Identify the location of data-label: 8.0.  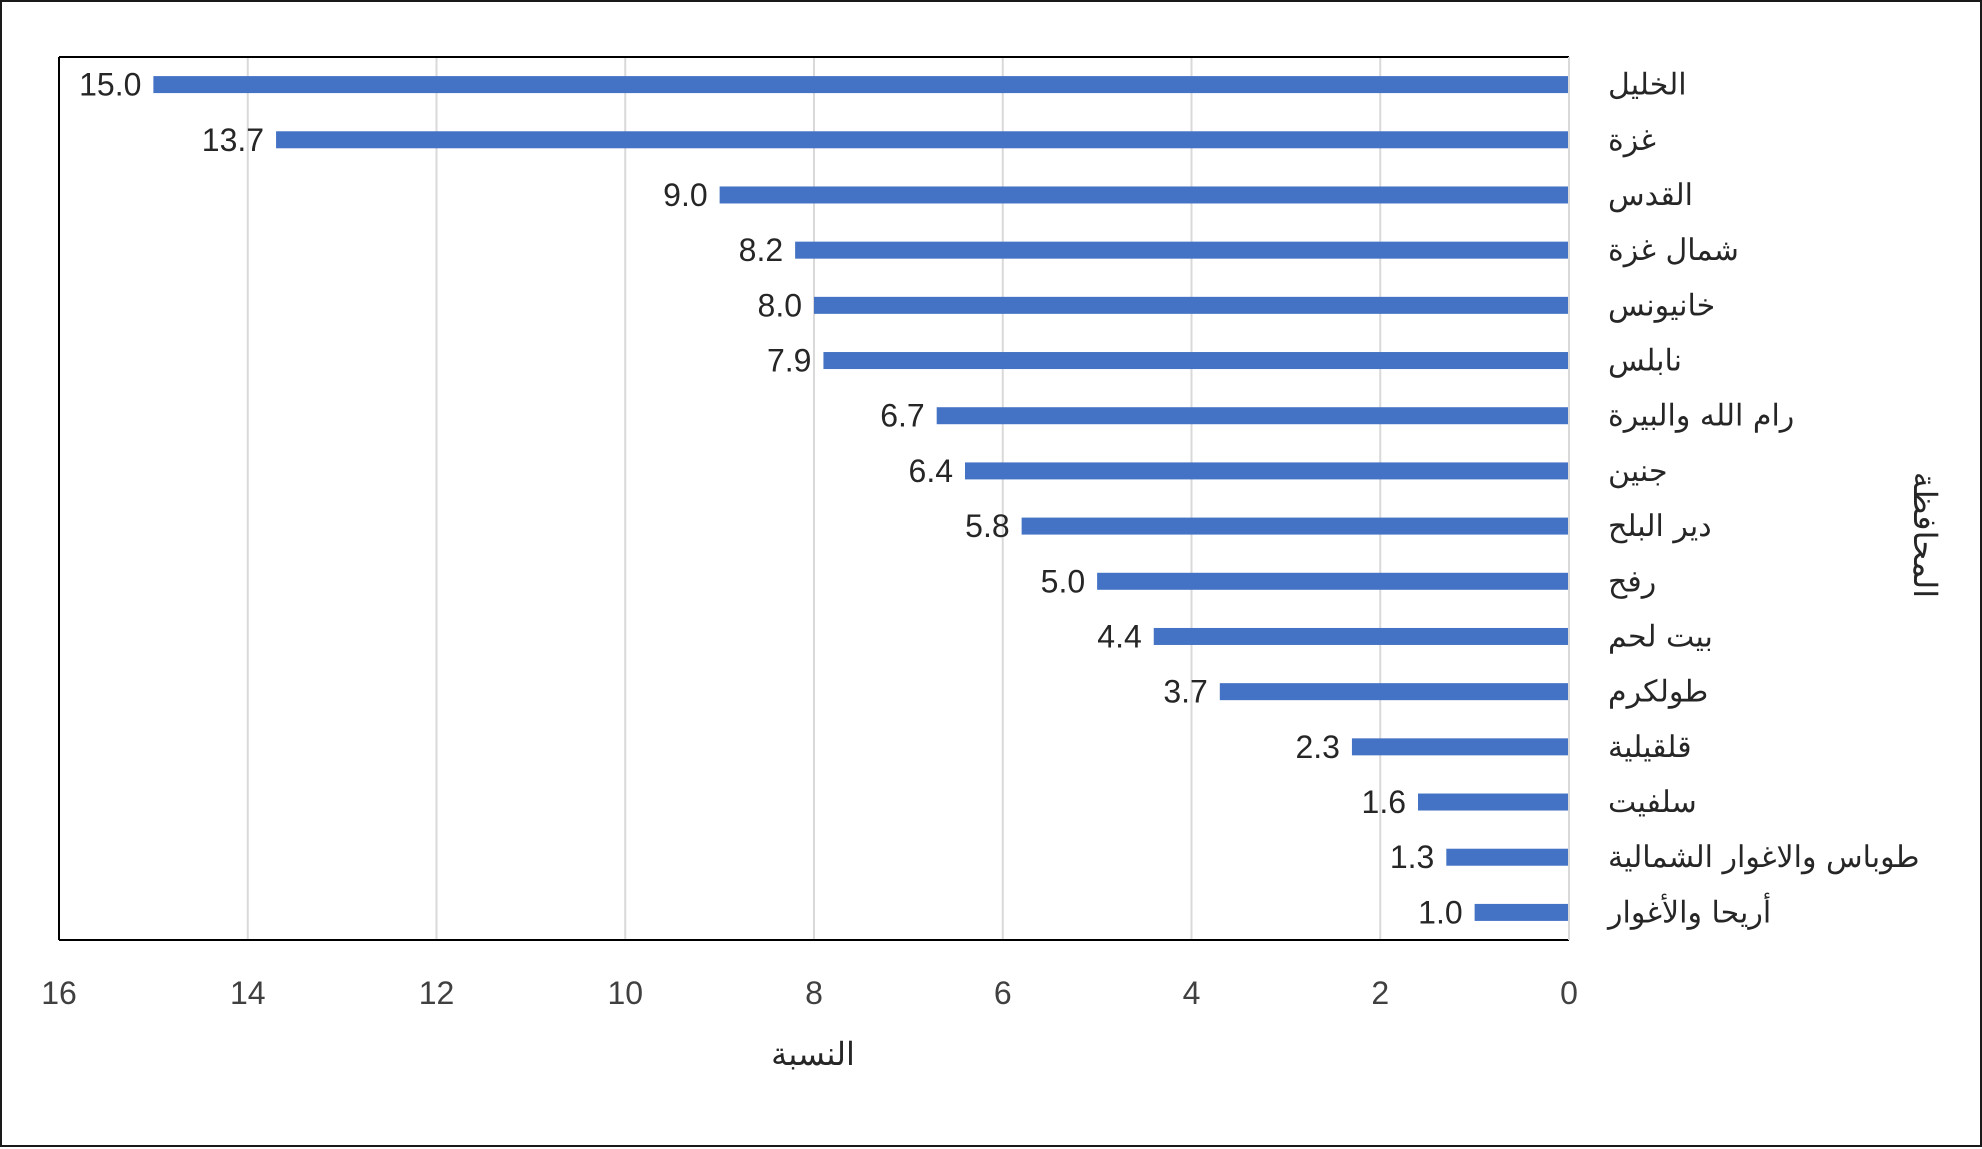
(780, 305).